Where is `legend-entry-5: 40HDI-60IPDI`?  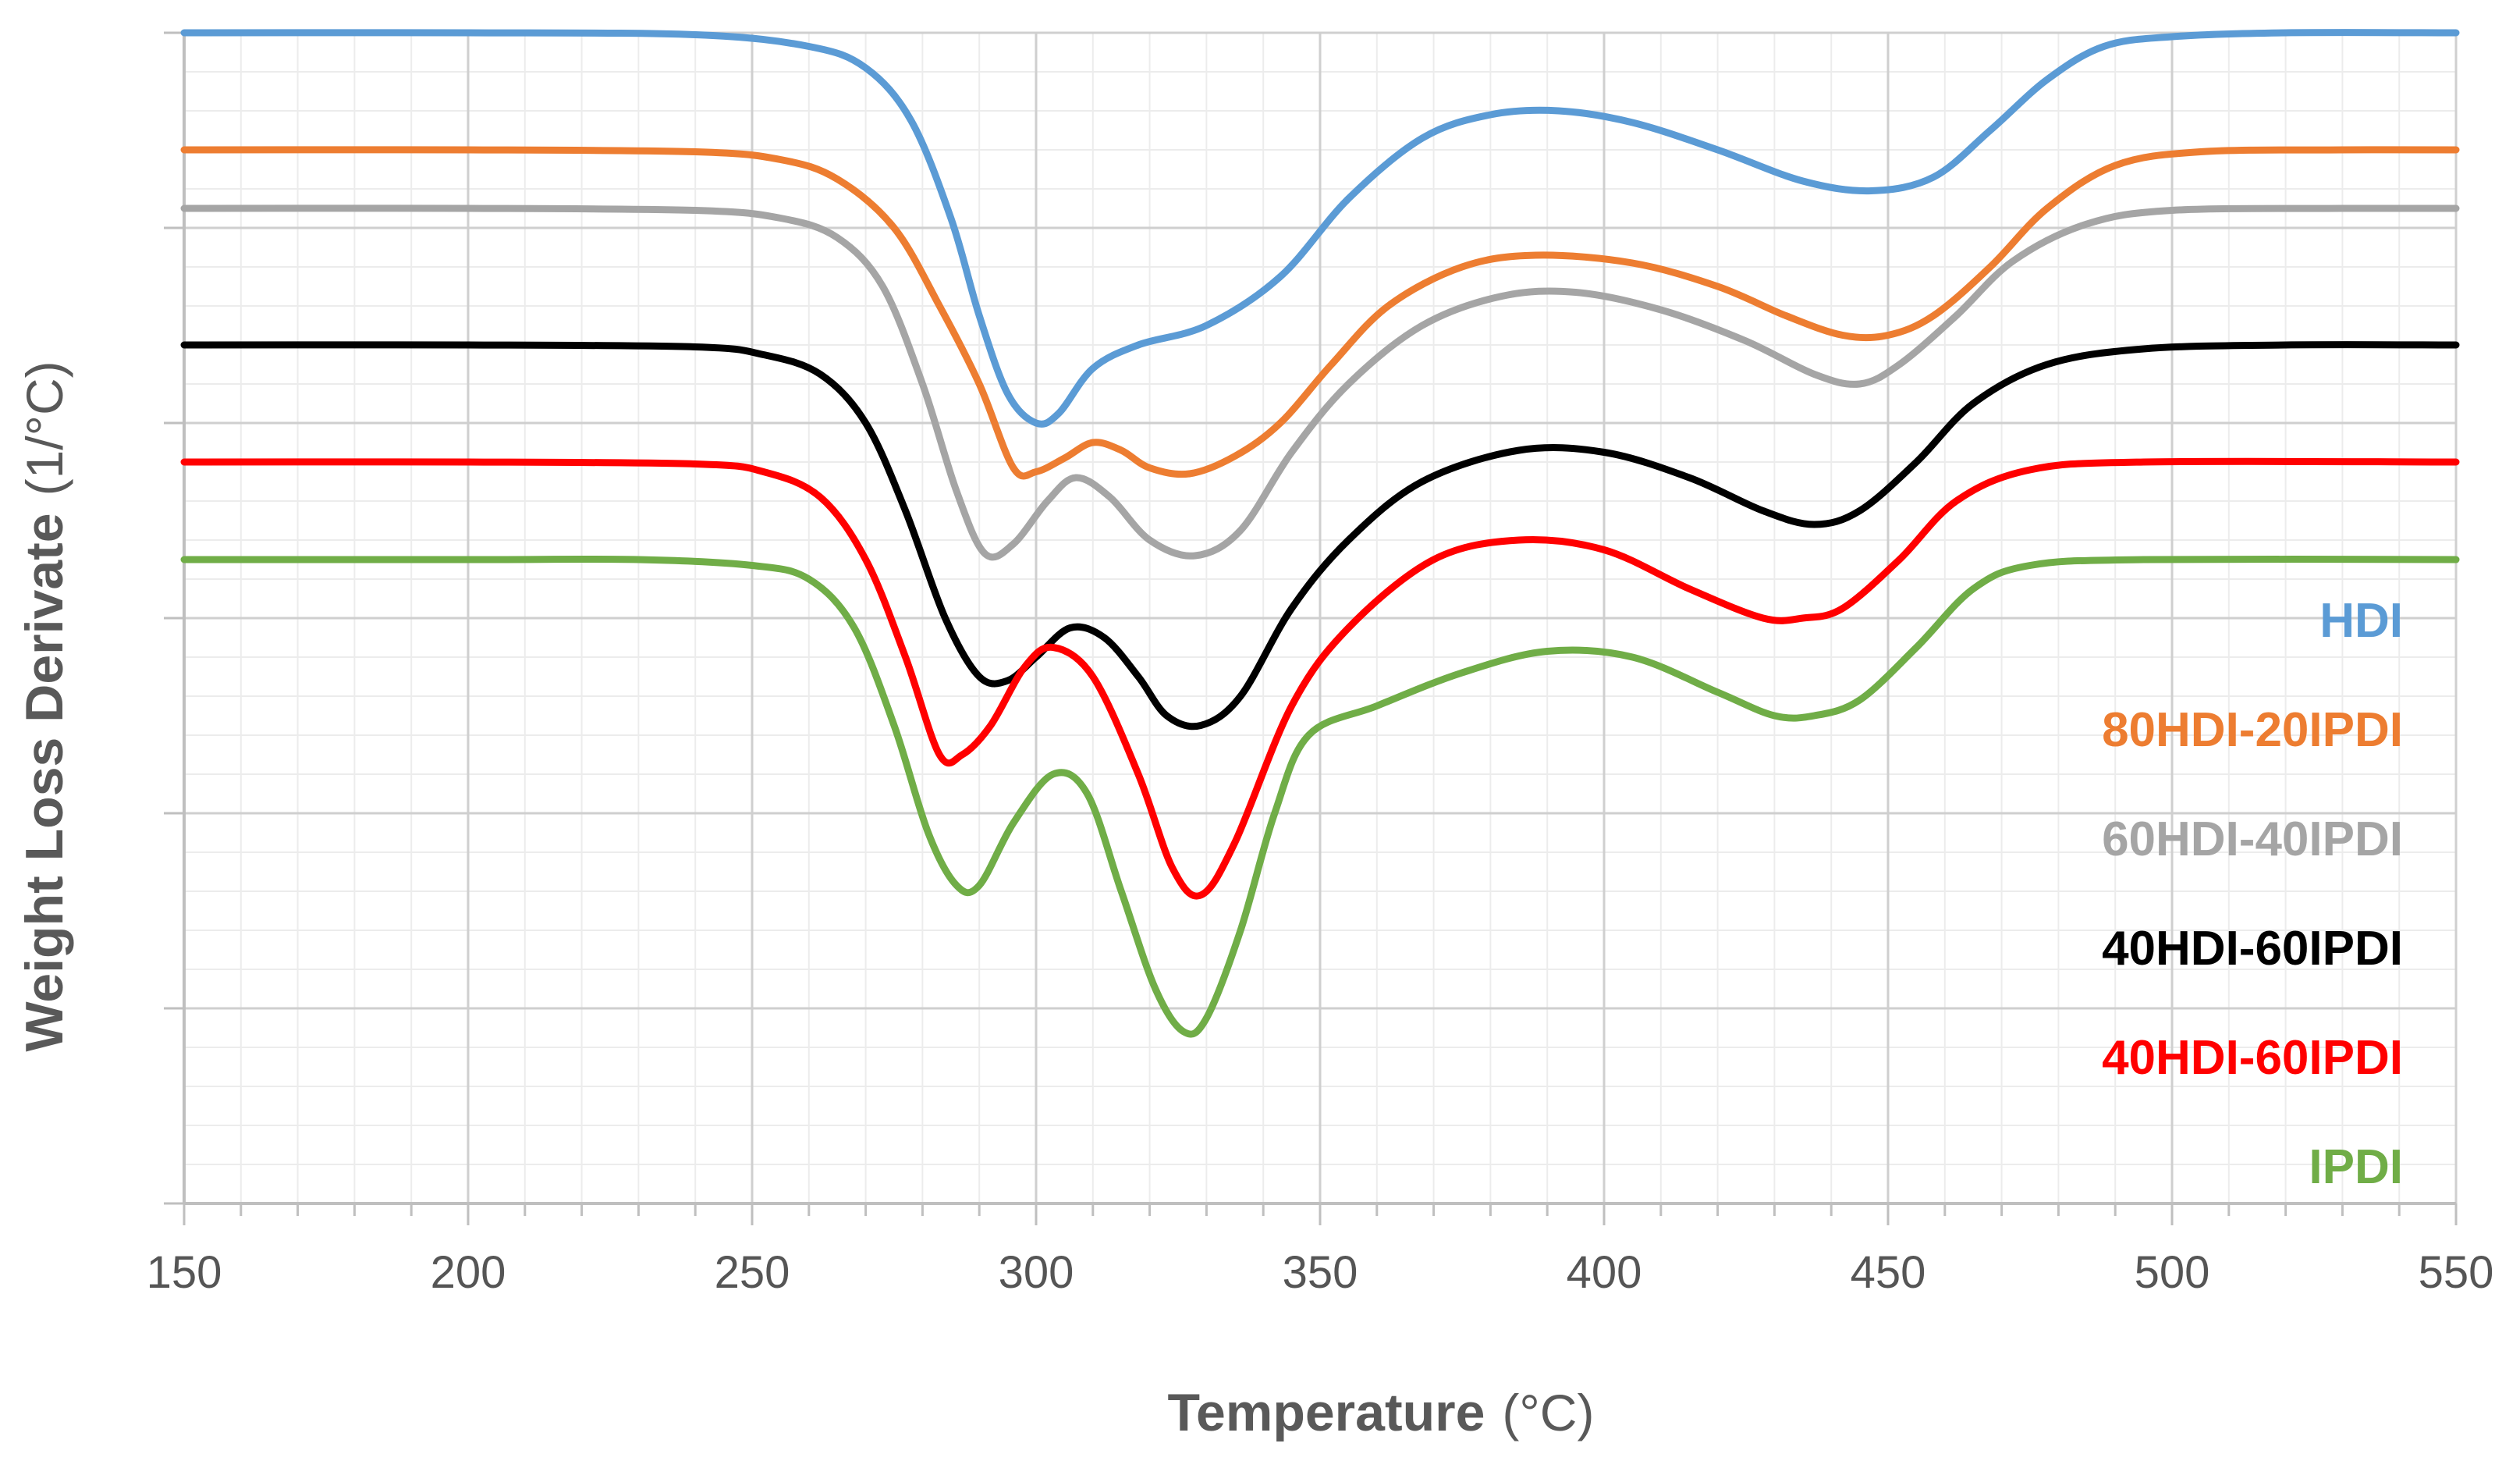 legend-entry-5: 40HDI-60IPDI is located at coordinates (2253, 1058).